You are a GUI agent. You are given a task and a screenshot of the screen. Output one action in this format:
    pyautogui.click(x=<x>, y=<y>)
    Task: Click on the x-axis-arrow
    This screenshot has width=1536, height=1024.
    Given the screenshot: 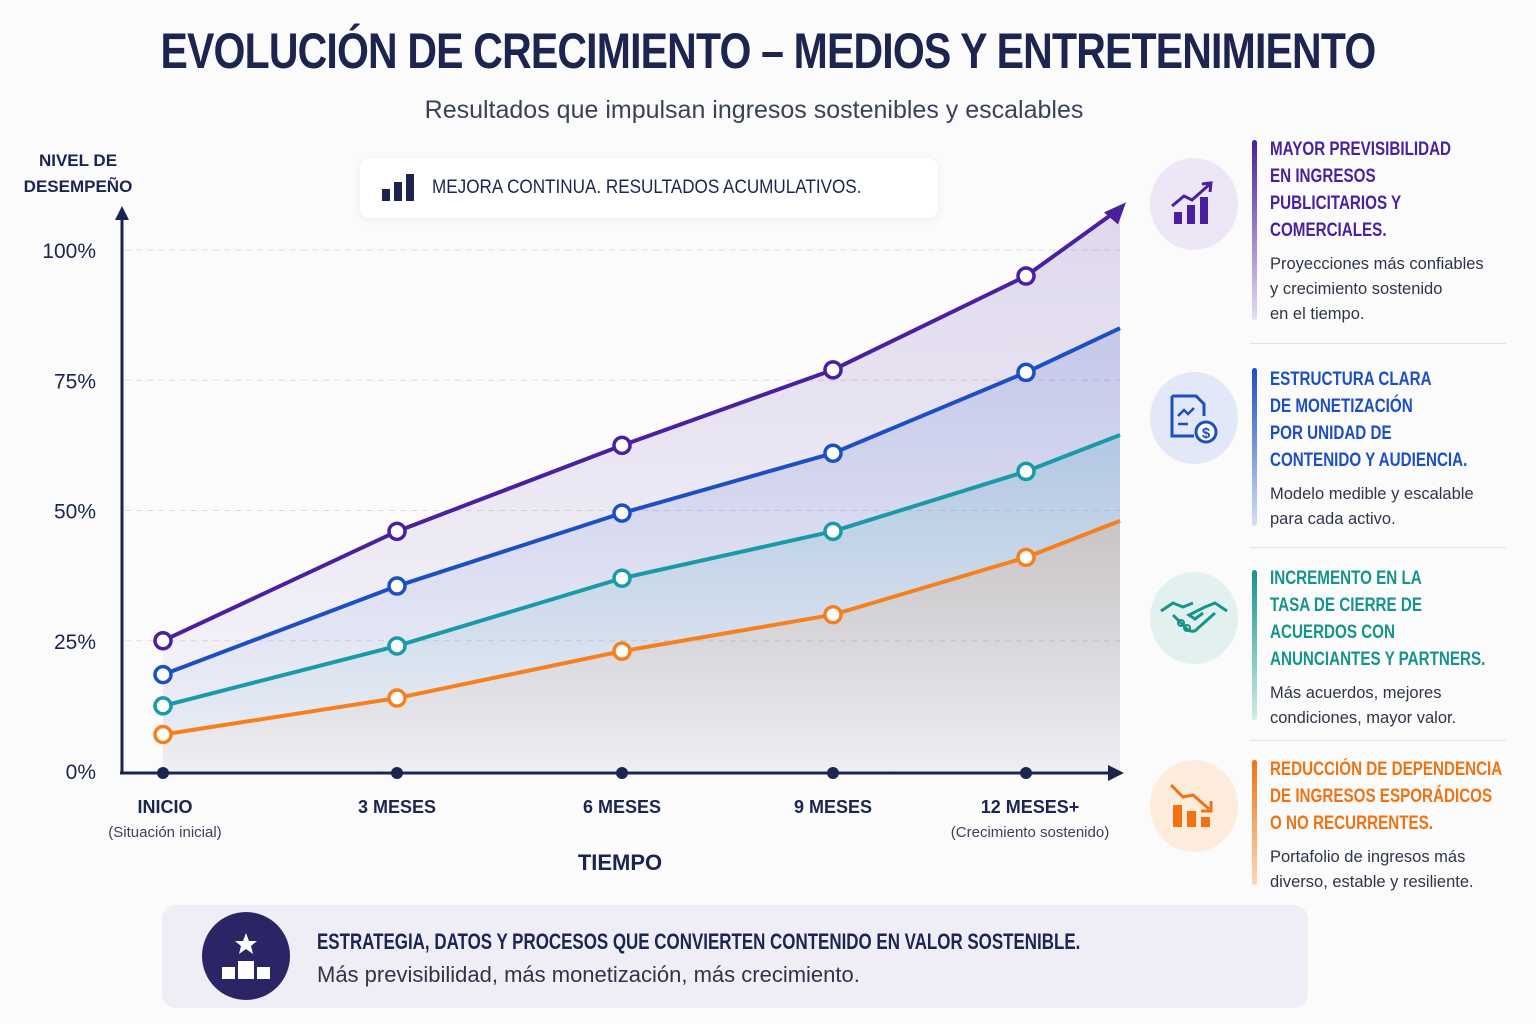 What is the action you would take?
    pyautogui.click(x=1116, y=773)
    